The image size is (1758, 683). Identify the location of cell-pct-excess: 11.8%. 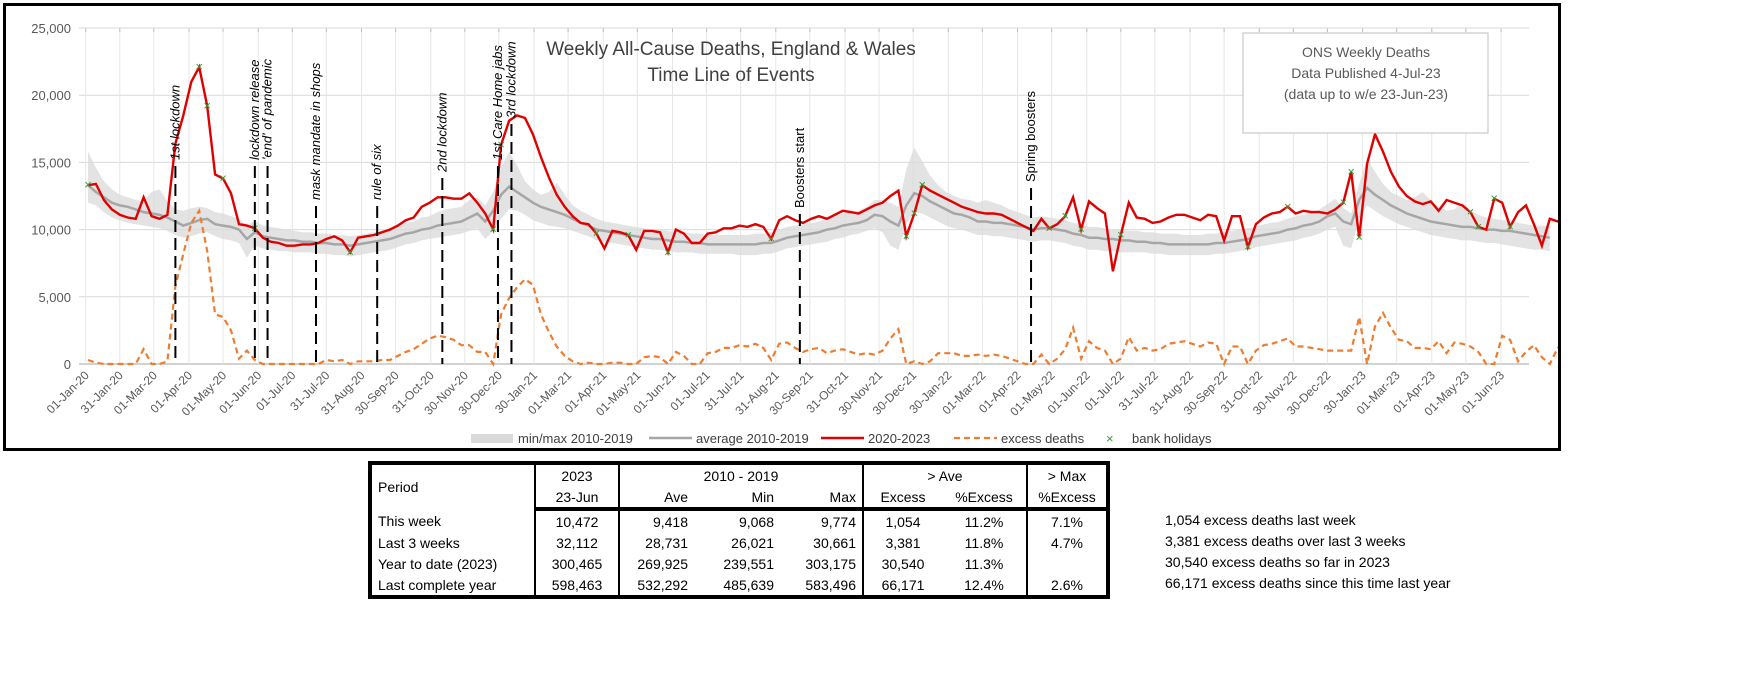
(984, 542).